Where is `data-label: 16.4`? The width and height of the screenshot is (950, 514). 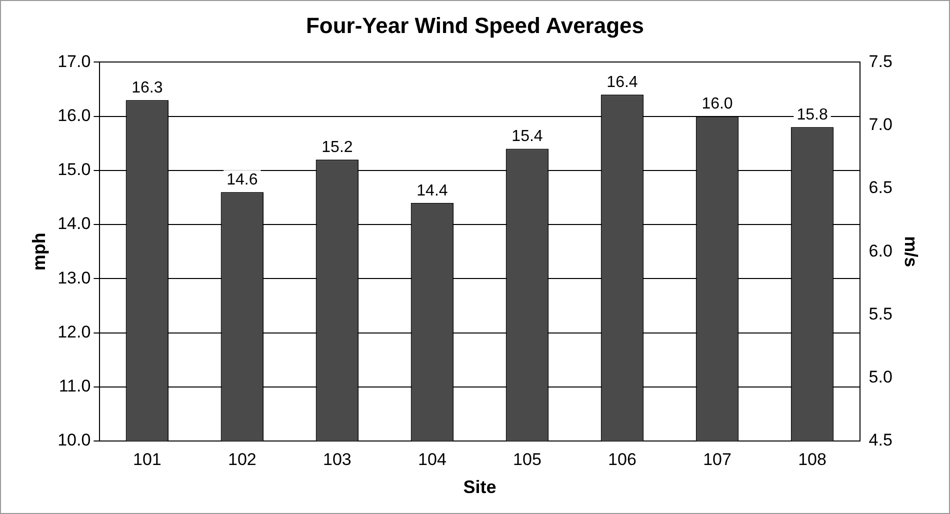 data-label: 16.4 is located at coordinates (622, 83).